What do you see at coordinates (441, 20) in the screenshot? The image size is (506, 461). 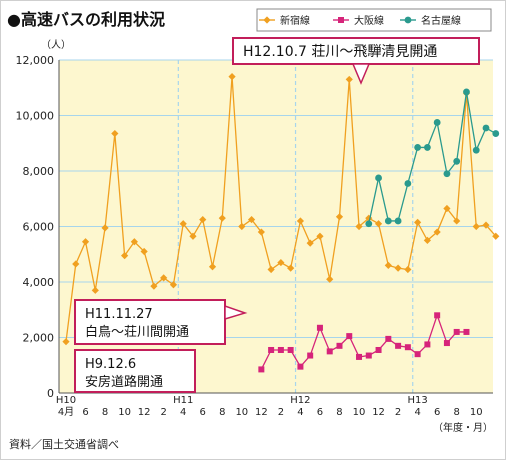 I see `legend-label-3: 名古屋線` at bounding box center [441, 20].